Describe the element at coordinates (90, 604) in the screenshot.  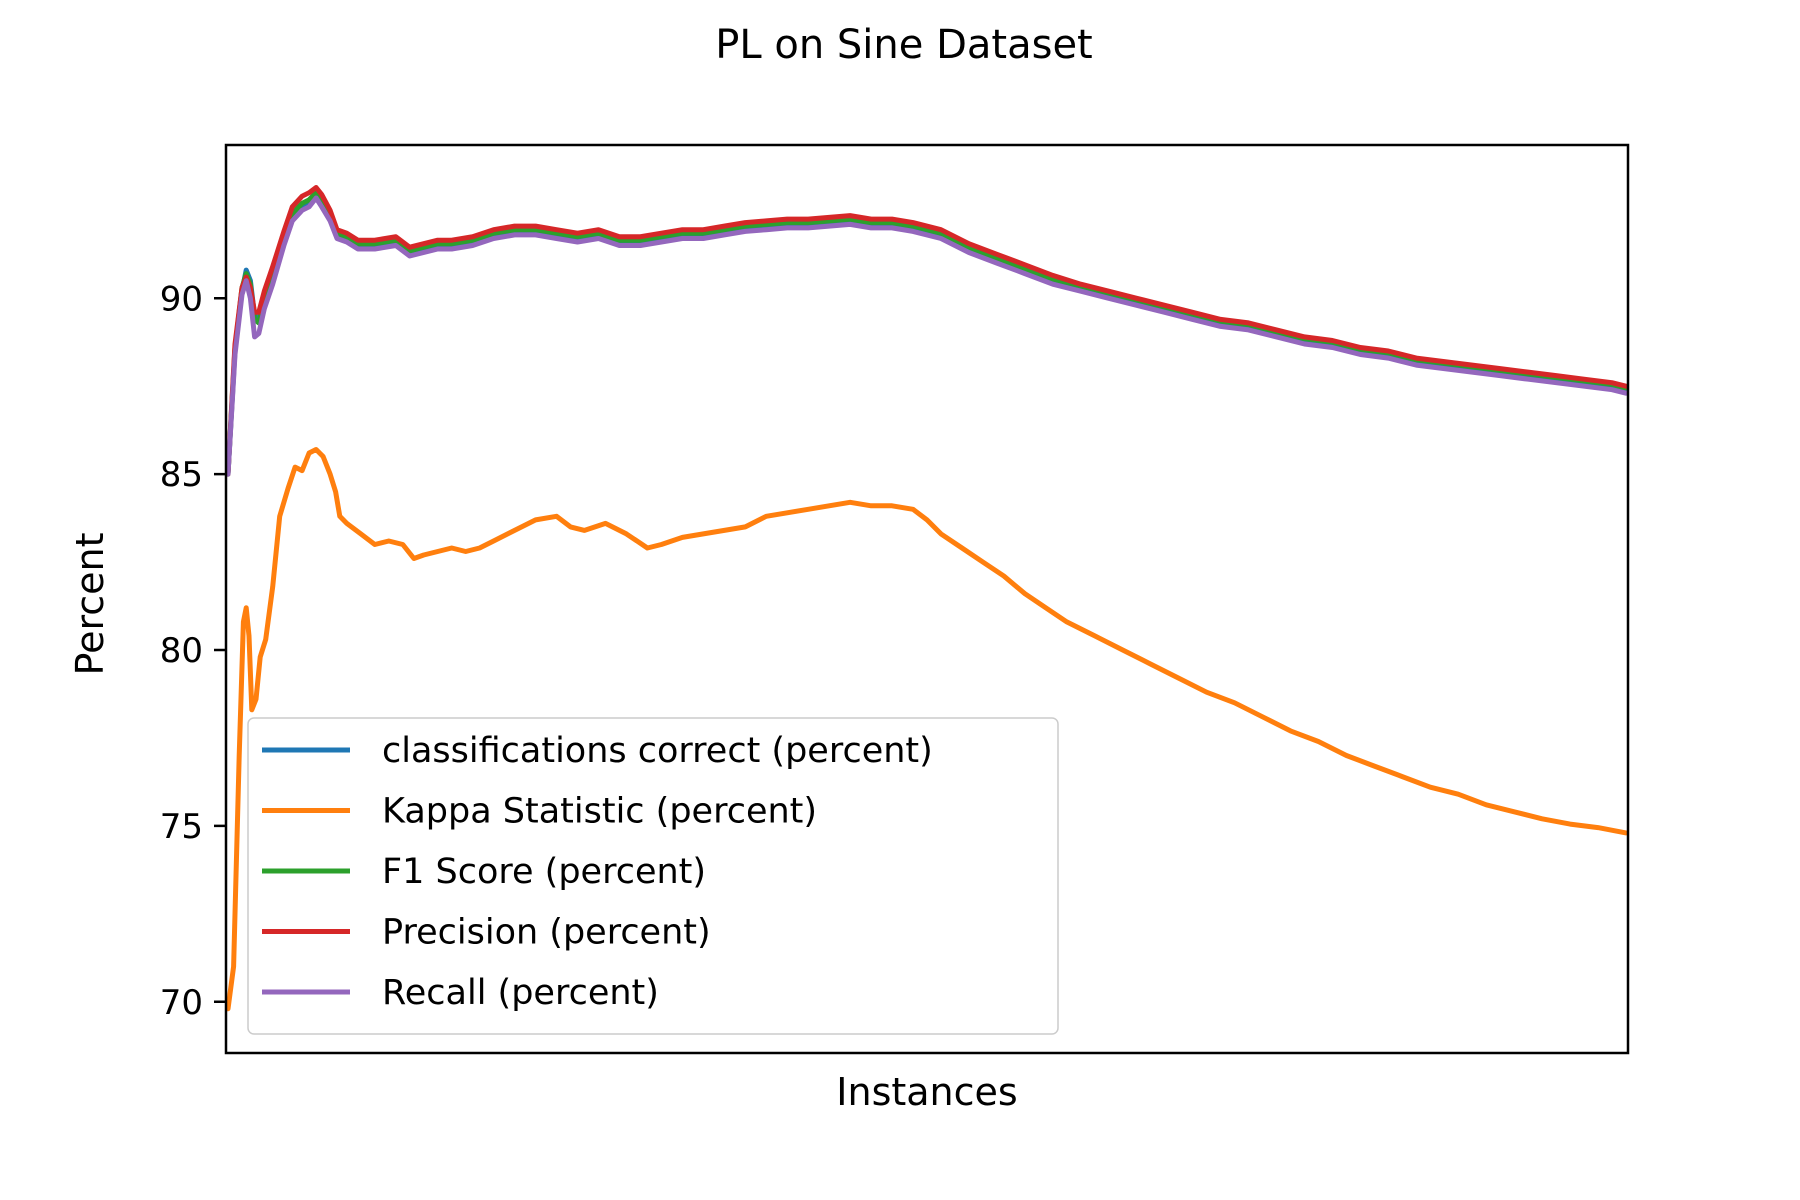
I see `y-axis-label: Percent` at that location.